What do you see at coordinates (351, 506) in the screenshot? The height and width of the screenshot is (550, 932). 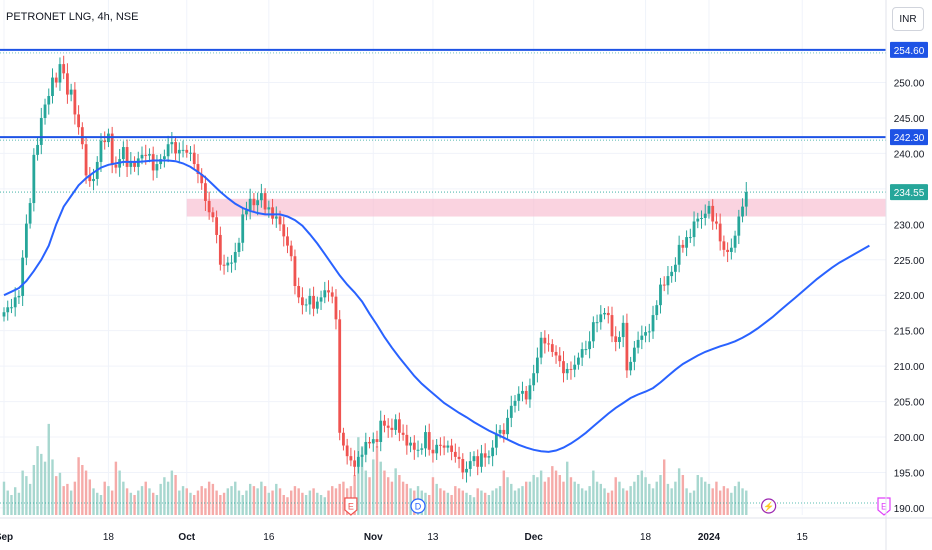 I see `earnings-marker` at bounding box center [351, 506].